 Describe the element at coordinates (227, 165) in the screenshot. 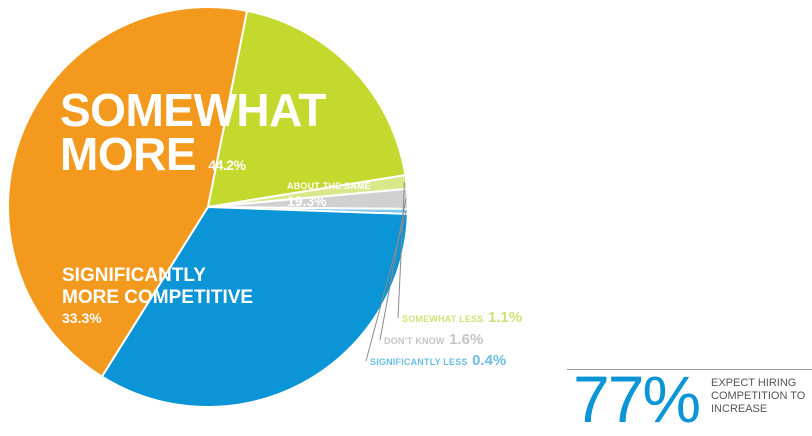

I see `slice-value-somewhat-more: 44.2%` at that location.